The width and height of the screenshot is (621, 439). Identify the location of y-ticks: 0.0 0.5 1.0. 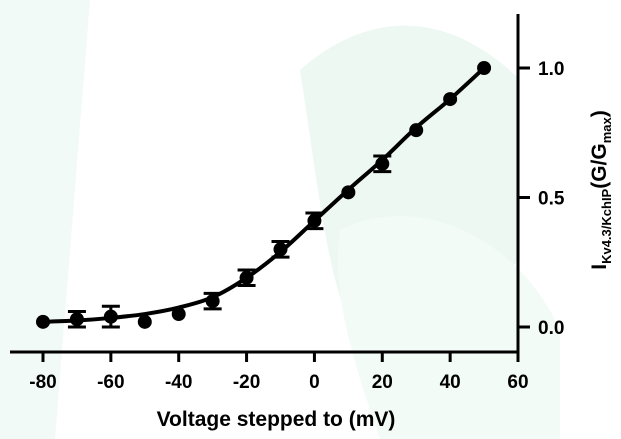
(541, 199).